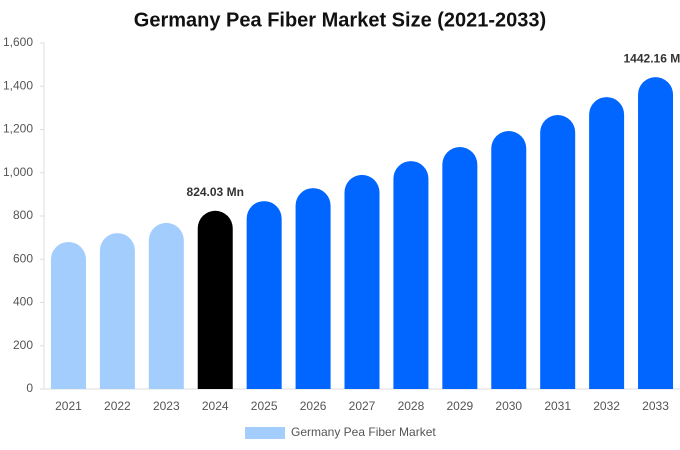 The image size is (680, 450). Describe the element at coordinates (23, 345) in the screenshot. I see `y-tick-label: 200` at that location.